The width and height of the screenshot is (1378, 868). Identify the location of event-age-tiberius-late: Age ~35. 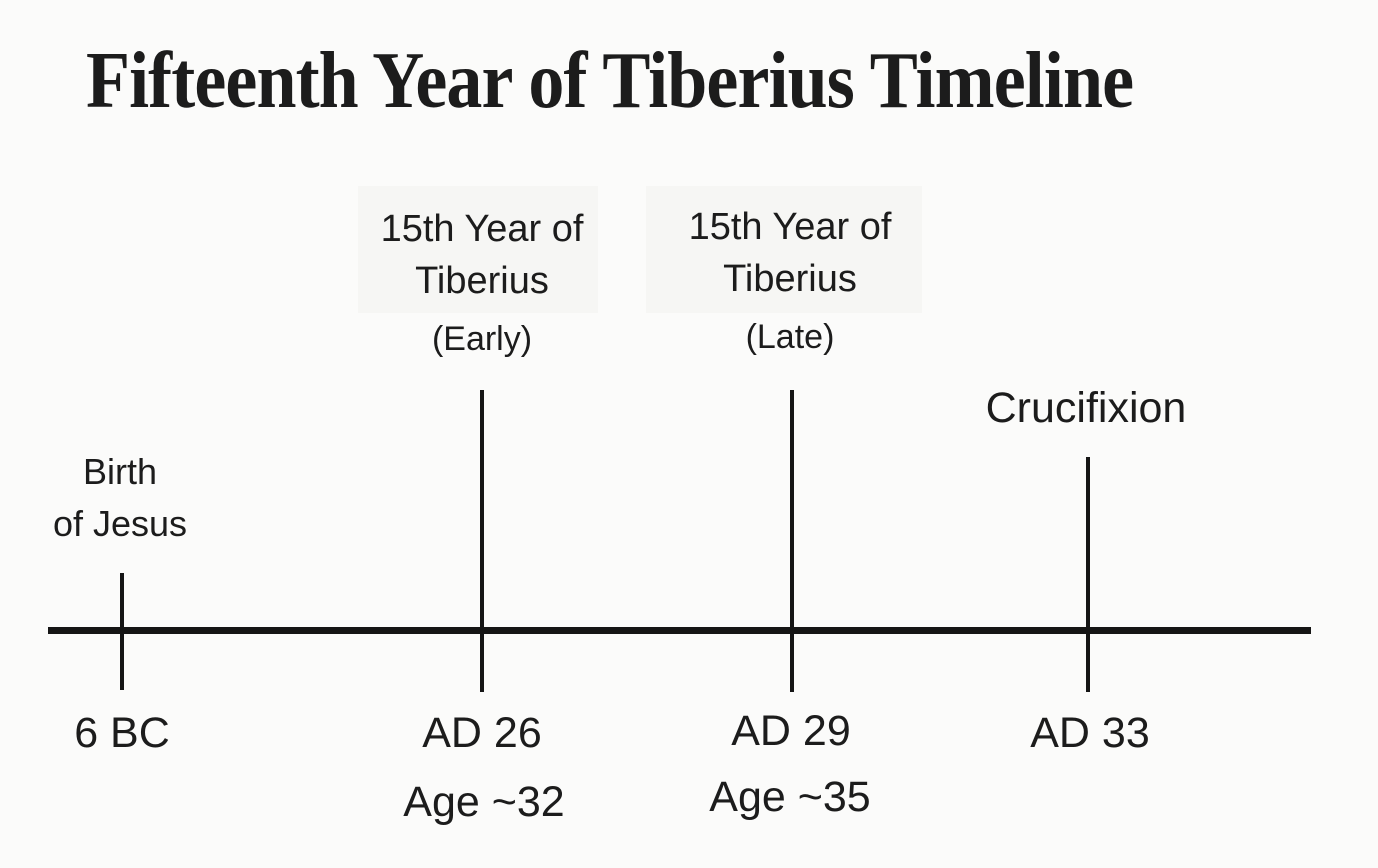
(790, 797).